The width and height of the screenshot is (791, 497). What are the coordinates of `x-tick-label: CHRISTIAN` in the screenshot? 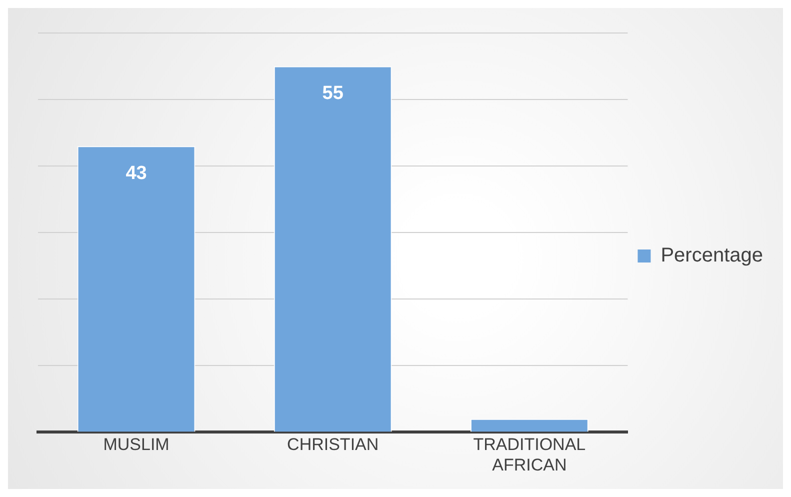 It's located at (333, 444).